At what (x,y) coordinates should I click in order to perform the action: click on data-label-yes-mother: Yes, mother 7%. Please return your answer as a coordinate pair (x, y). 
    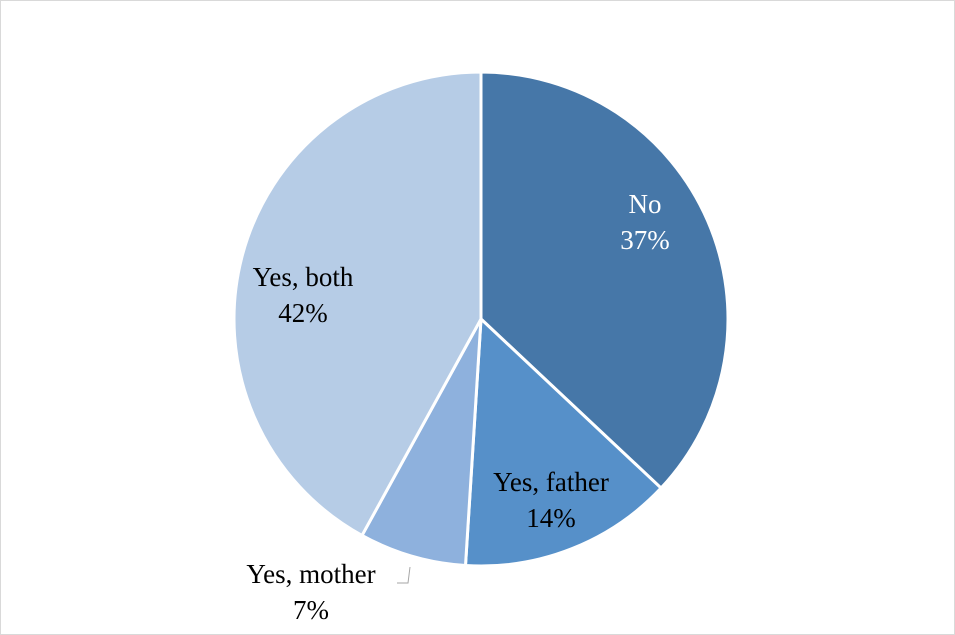
    Looking at the image, I should click on (310, 592).